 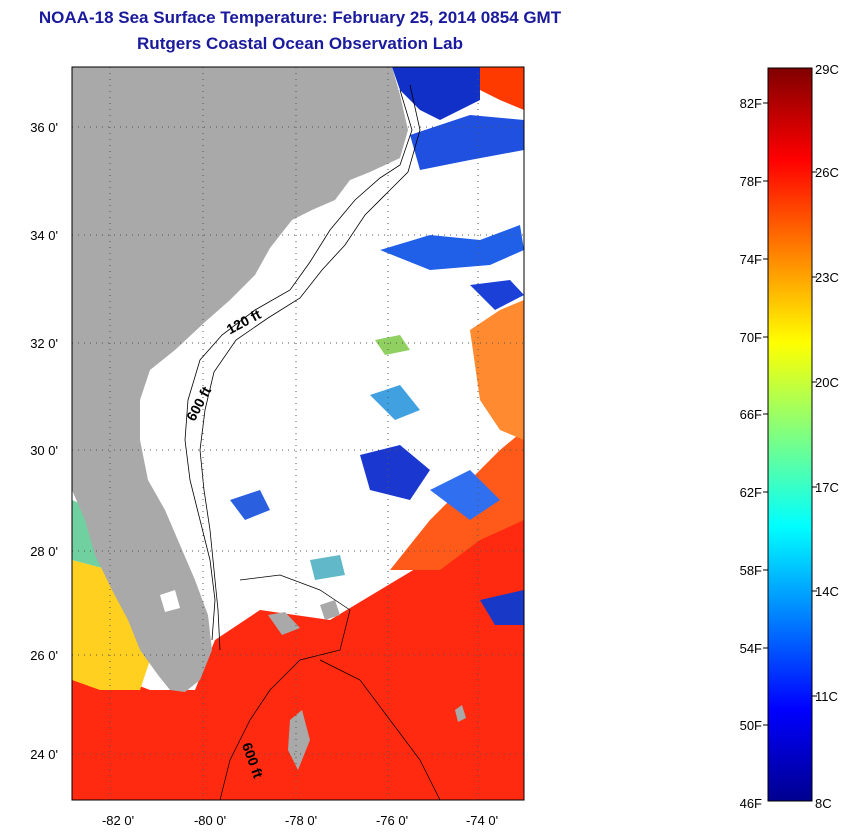 What do you see at coordinates (827, 69) in the screenshot?
I see `colorbar-c-label: 29C` at bounding box center [827, 69].